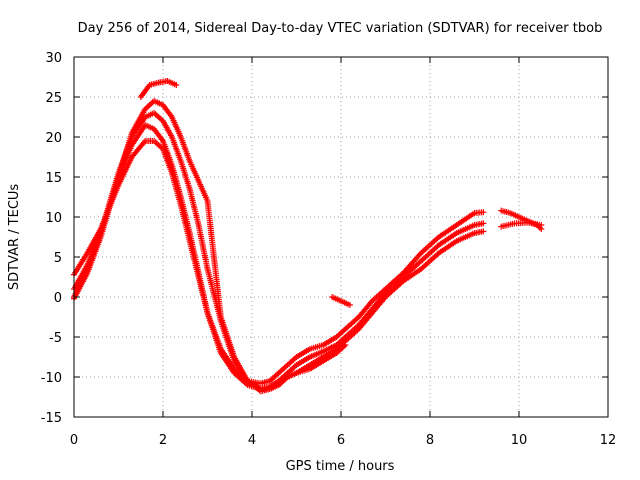 The height and width of the screenshot is (480, 640). Describe the element at coordinates (252, 440) in the screenshot. I see `x-tick-label: 4` at that location.